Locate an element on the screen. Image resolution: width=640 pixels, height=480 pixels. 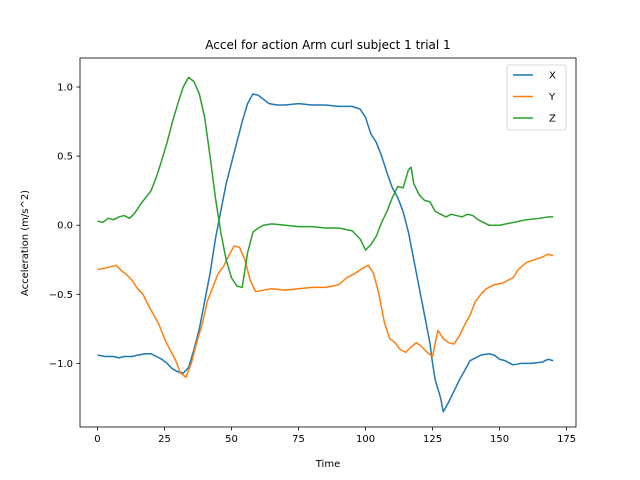
legend-label-x: X is located at coordinates (552, 76).